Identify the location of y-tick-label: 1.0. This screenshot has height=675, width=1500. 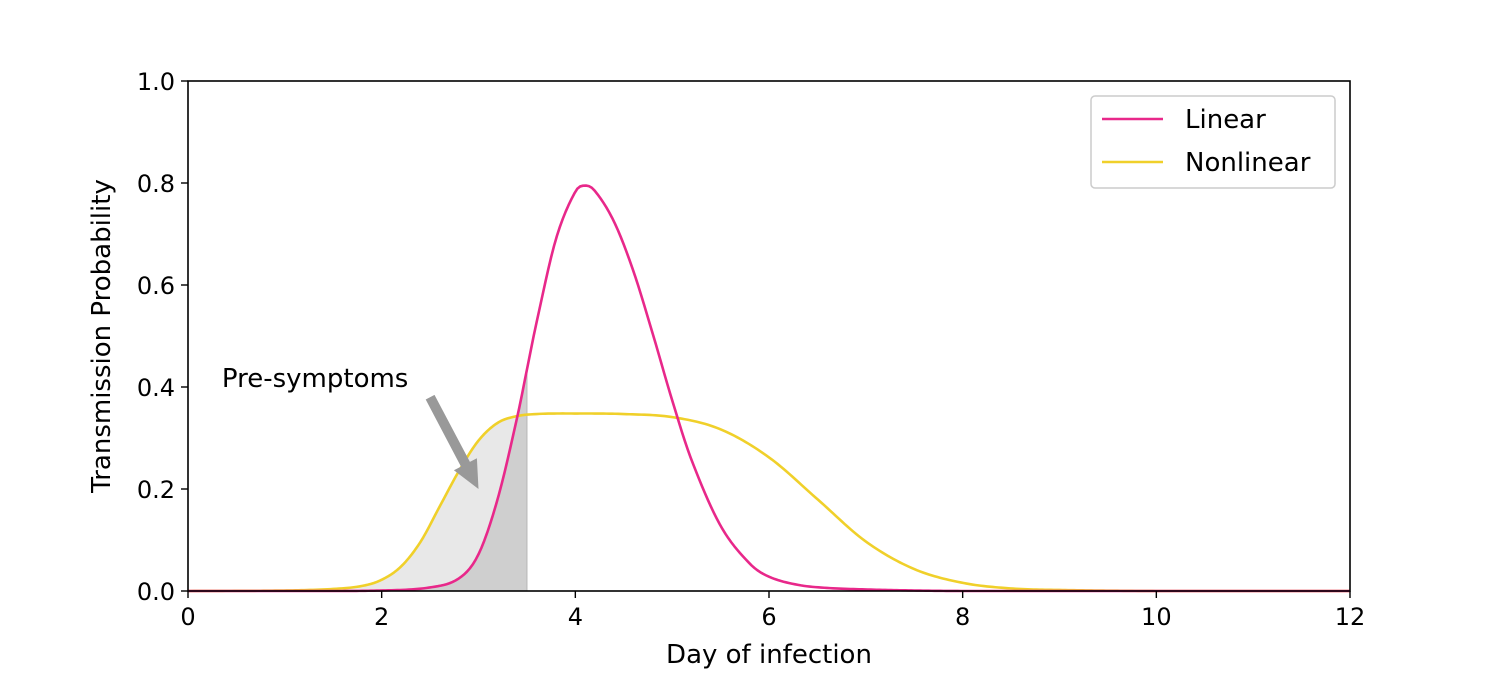
(156, 82).